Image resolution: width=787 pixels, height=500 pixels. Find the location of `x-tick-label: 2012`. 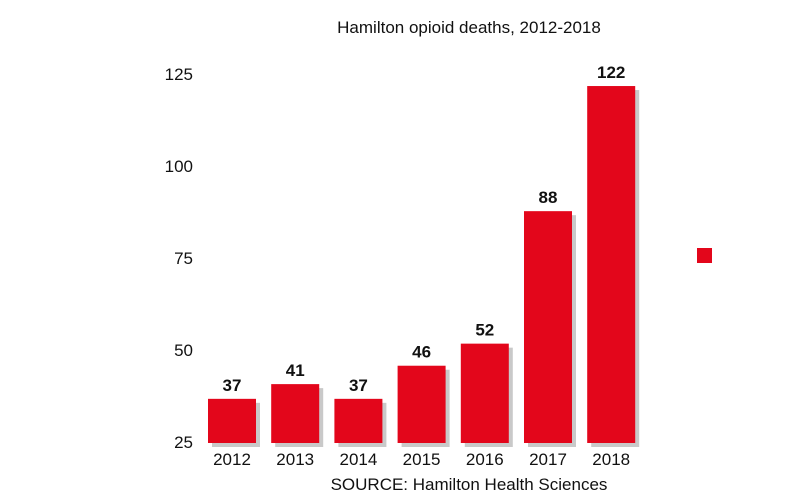

x-tick-label: 2012 is located at coordinates (232, 459).